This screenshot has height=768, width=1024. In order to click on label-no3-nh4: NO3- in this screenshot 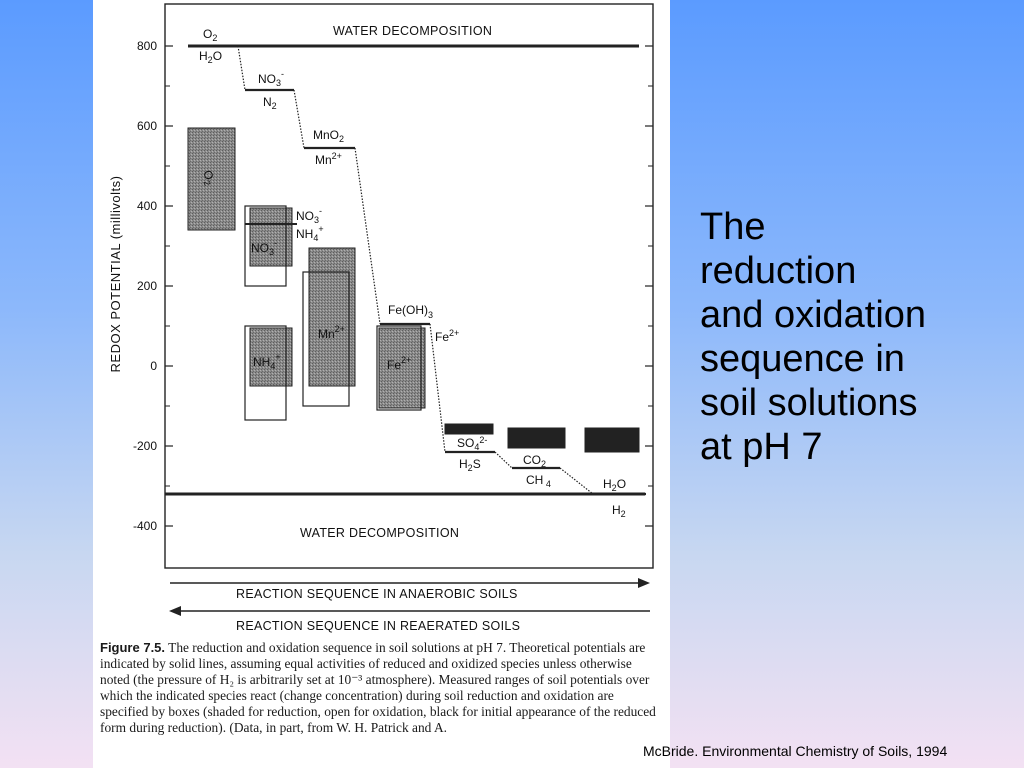, I will do `click(309, 215)`.